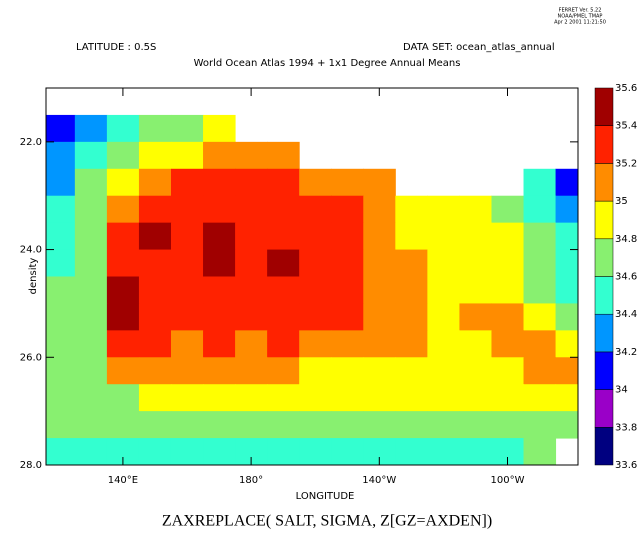 The height and width of the screenshot is (554, 642). I want to click on x-tick-label: 100°W, so click(508, 480).